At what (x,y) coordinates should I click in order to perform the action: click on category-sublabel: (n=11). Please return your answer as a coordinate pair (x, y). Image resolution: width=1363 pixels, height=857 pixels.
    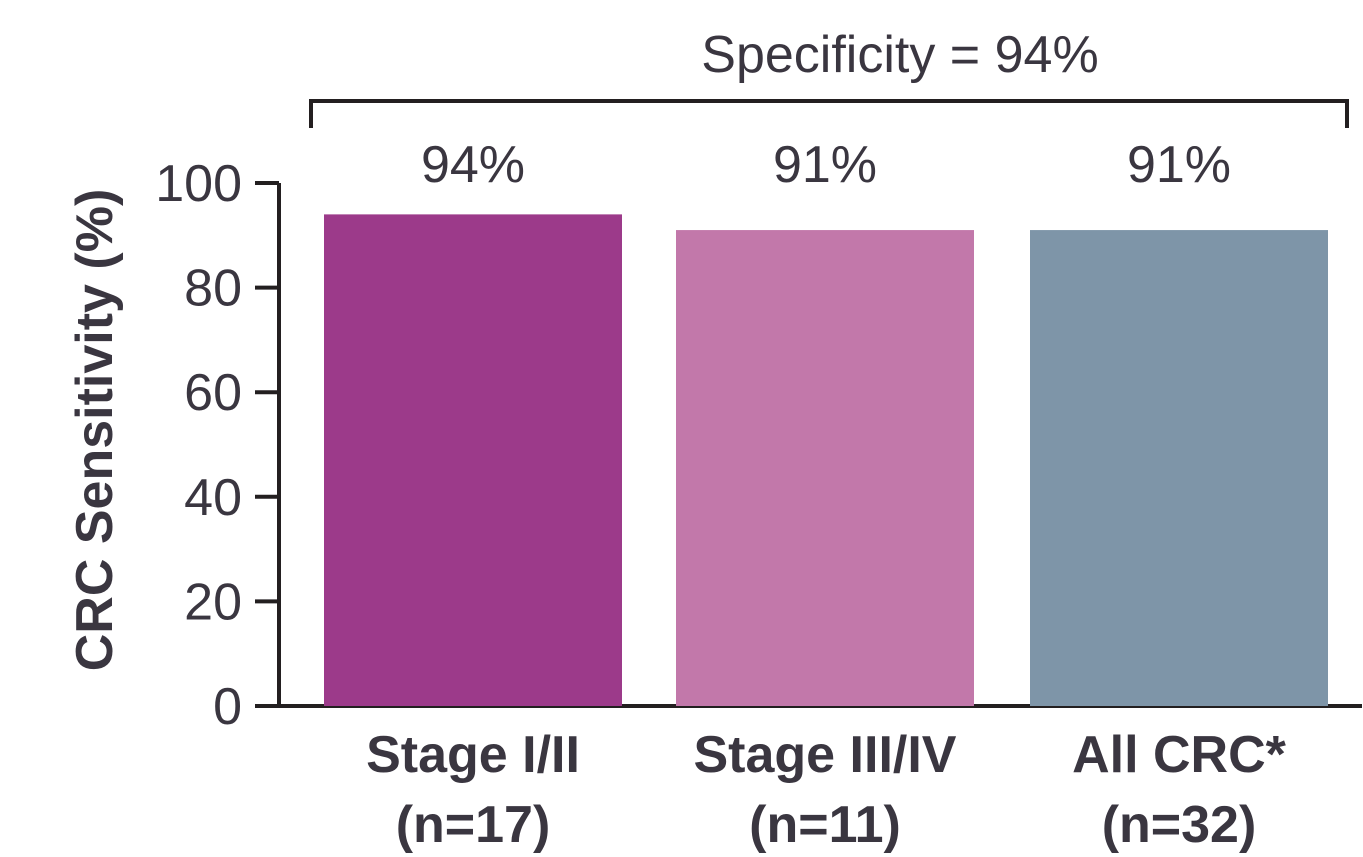
    Looking at the image, I should click on (825, 825).